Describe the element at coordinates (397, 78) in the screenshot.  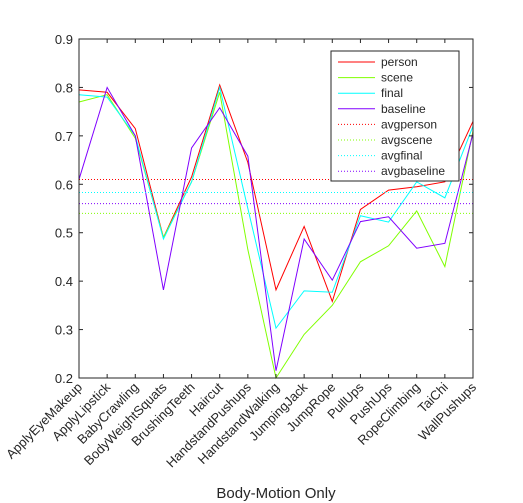
I see `legend-label-scene: scene` at that location.